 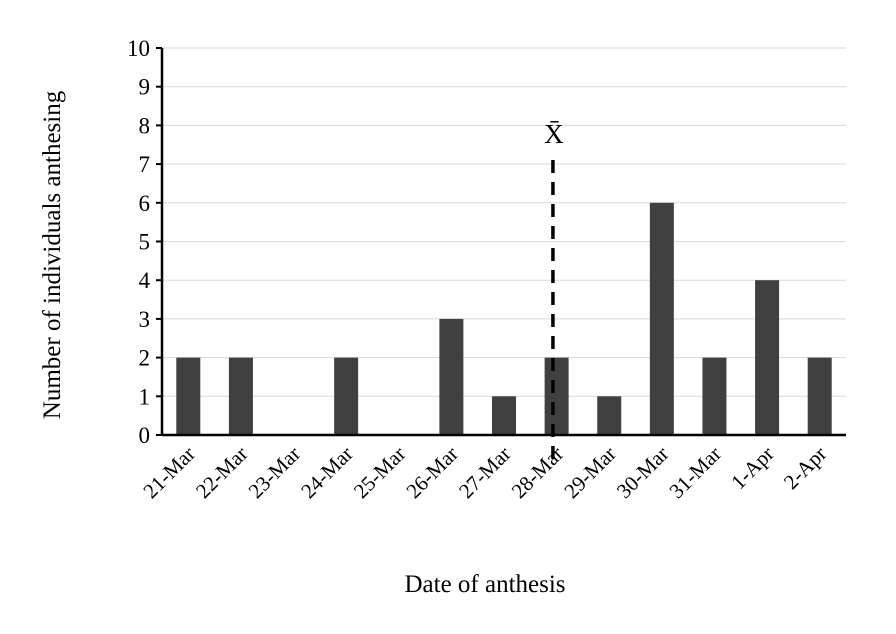 I want to click on x-tick-label: 21-Mar, so click(x=169, y=473).